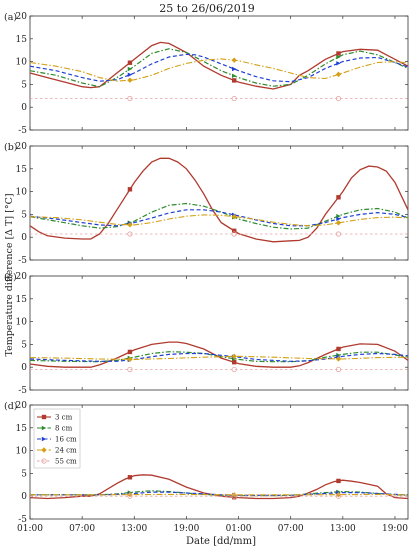 This screenshot has width=413, height=550. I want to click on legend-entry: 55 cm, so click(66, 462).